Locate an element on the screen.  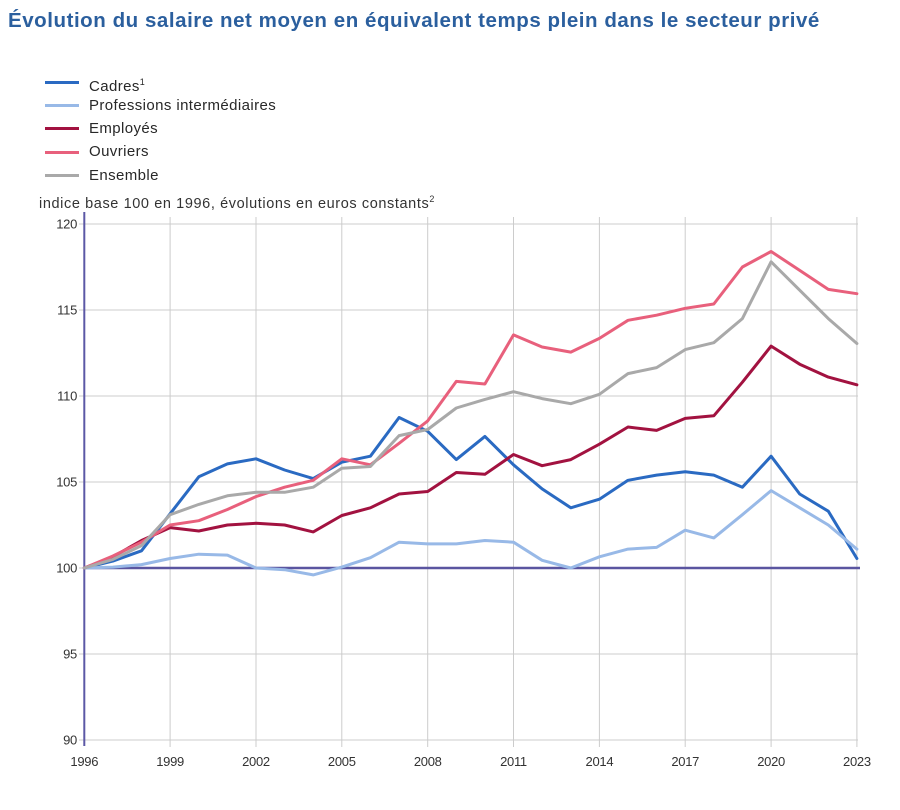
svg-text: 1996 is located at coordinates (84, 761).